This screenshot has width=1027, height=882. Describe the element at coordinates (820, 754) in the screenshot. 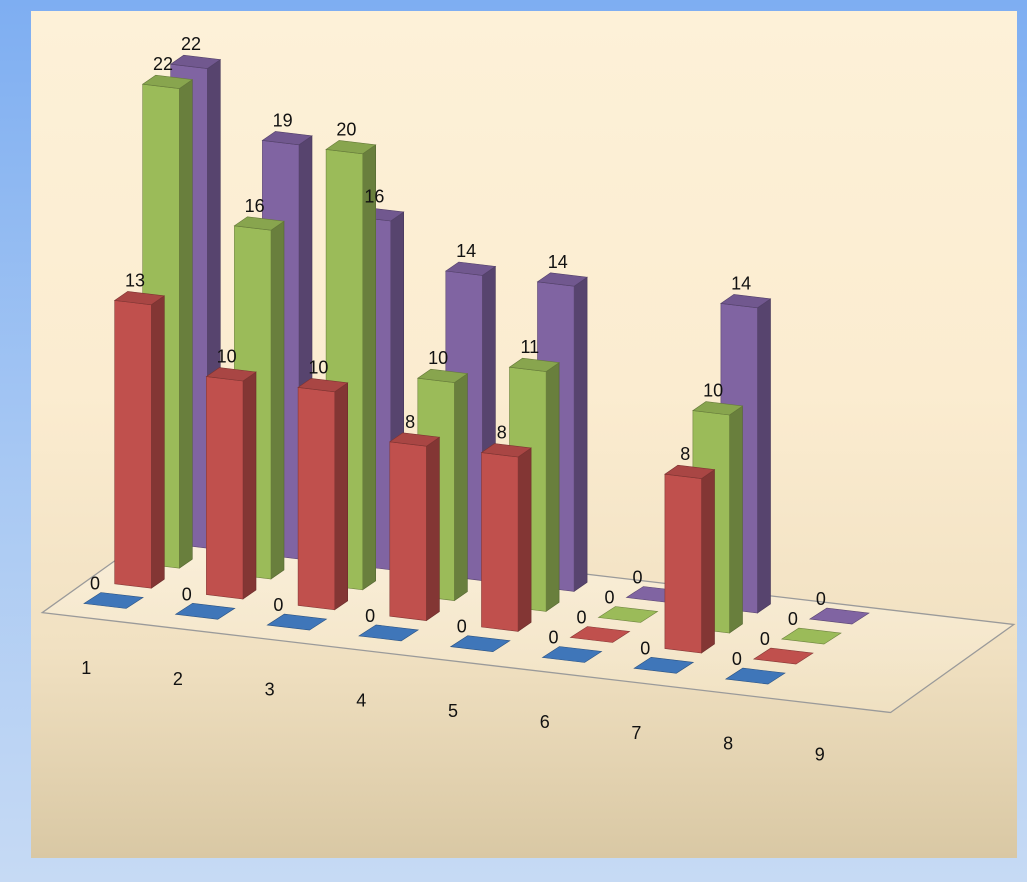

I see `x-tick-label: 9` at that location.